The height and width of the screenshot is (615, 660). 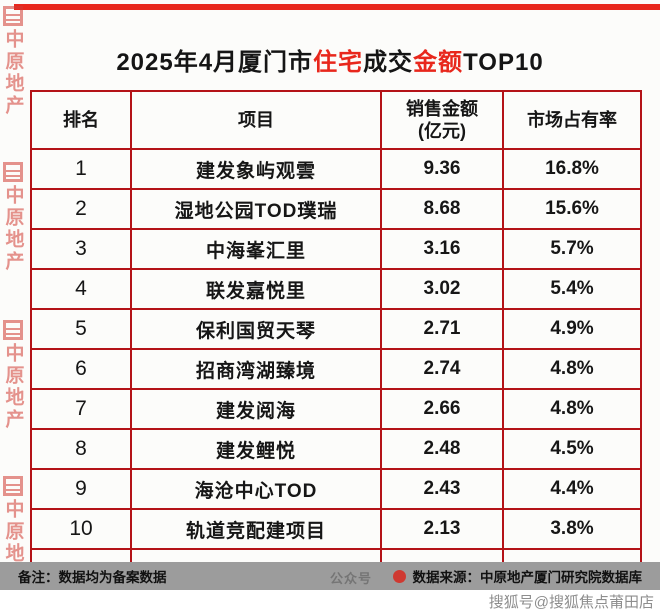 I want to click on table-row: 3 中海峯汇里 3.16 5.7%, so click(x=336, y=249).